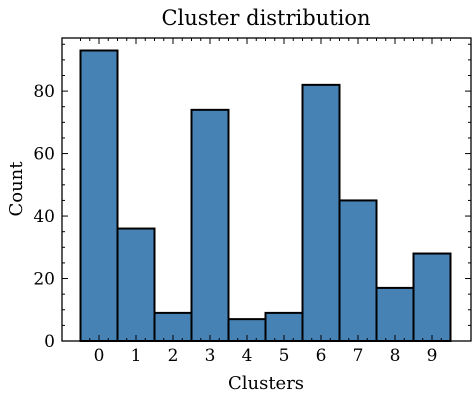  I want to click on x-tick-label: 4, so click(247, 356).